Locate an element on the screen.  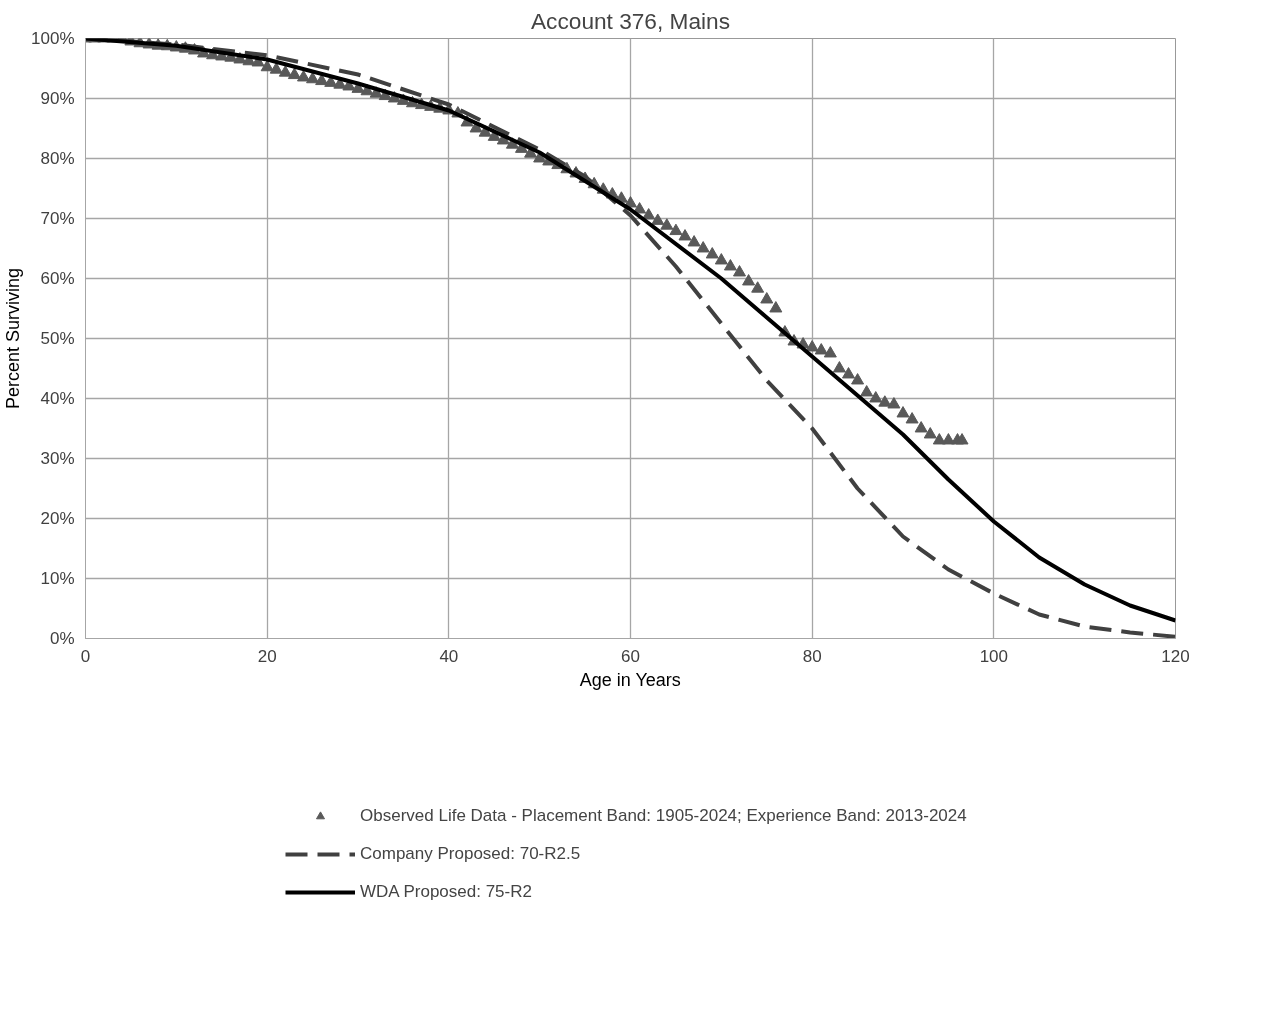
x-tick-label: 0 is located at coordinates (85, 656).